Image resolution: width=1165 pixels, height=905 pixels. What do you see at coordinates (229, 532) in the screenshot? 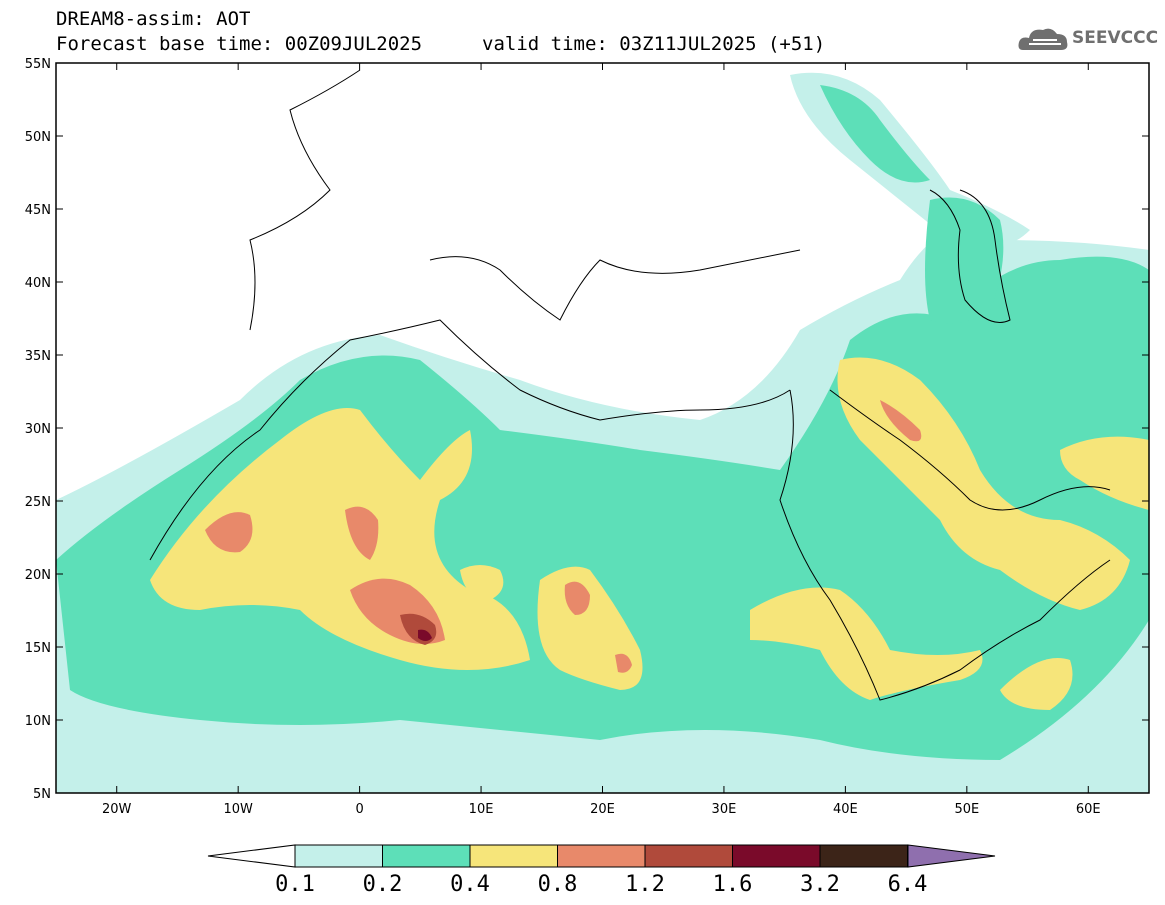
I see `aot-contour-0.8-mauritania` at bounding box center [229, 532].